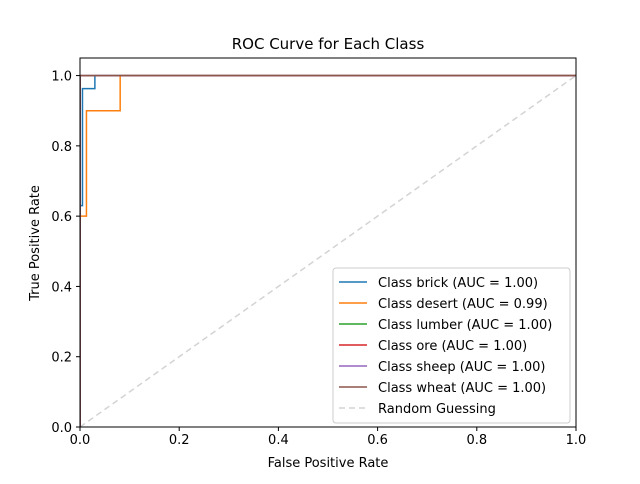 Image resolution: width=640 pixels, height=484 pixels. I want to click on y-tick-label: 0.4, so click(61, 287).